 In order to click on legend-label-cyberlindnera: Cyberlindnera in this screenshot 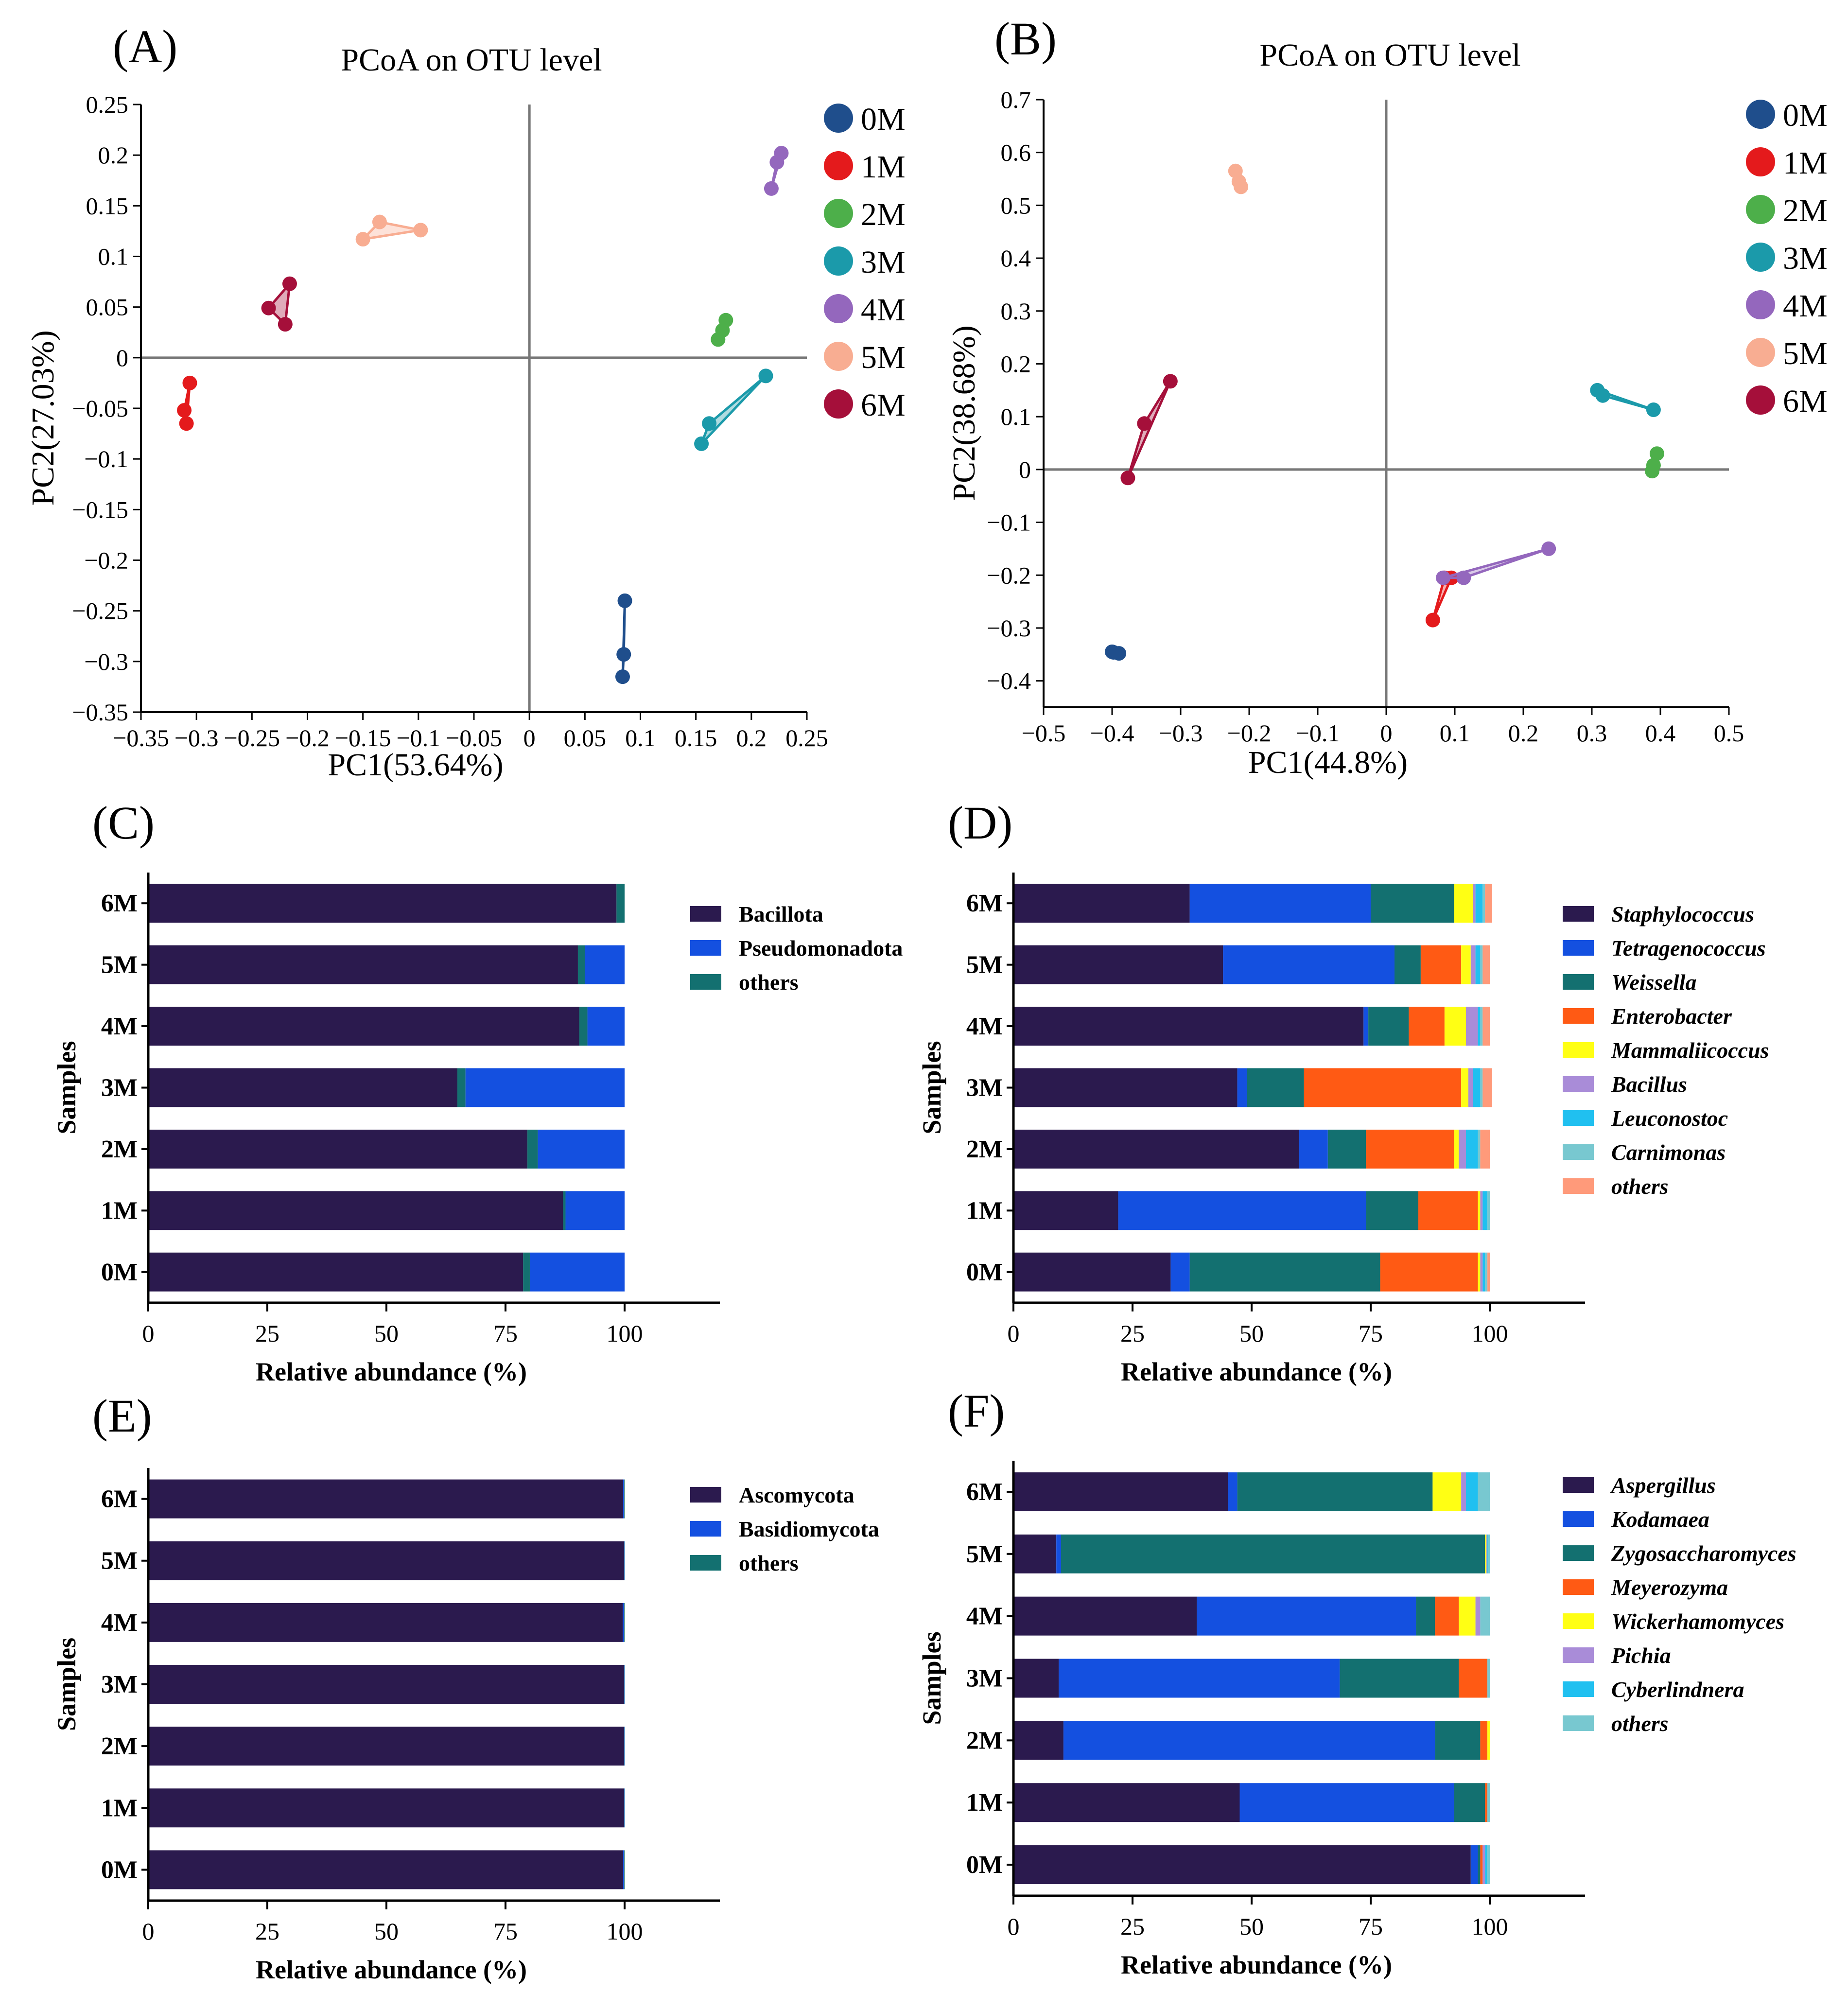, I will do `click(1677, 1689)`.